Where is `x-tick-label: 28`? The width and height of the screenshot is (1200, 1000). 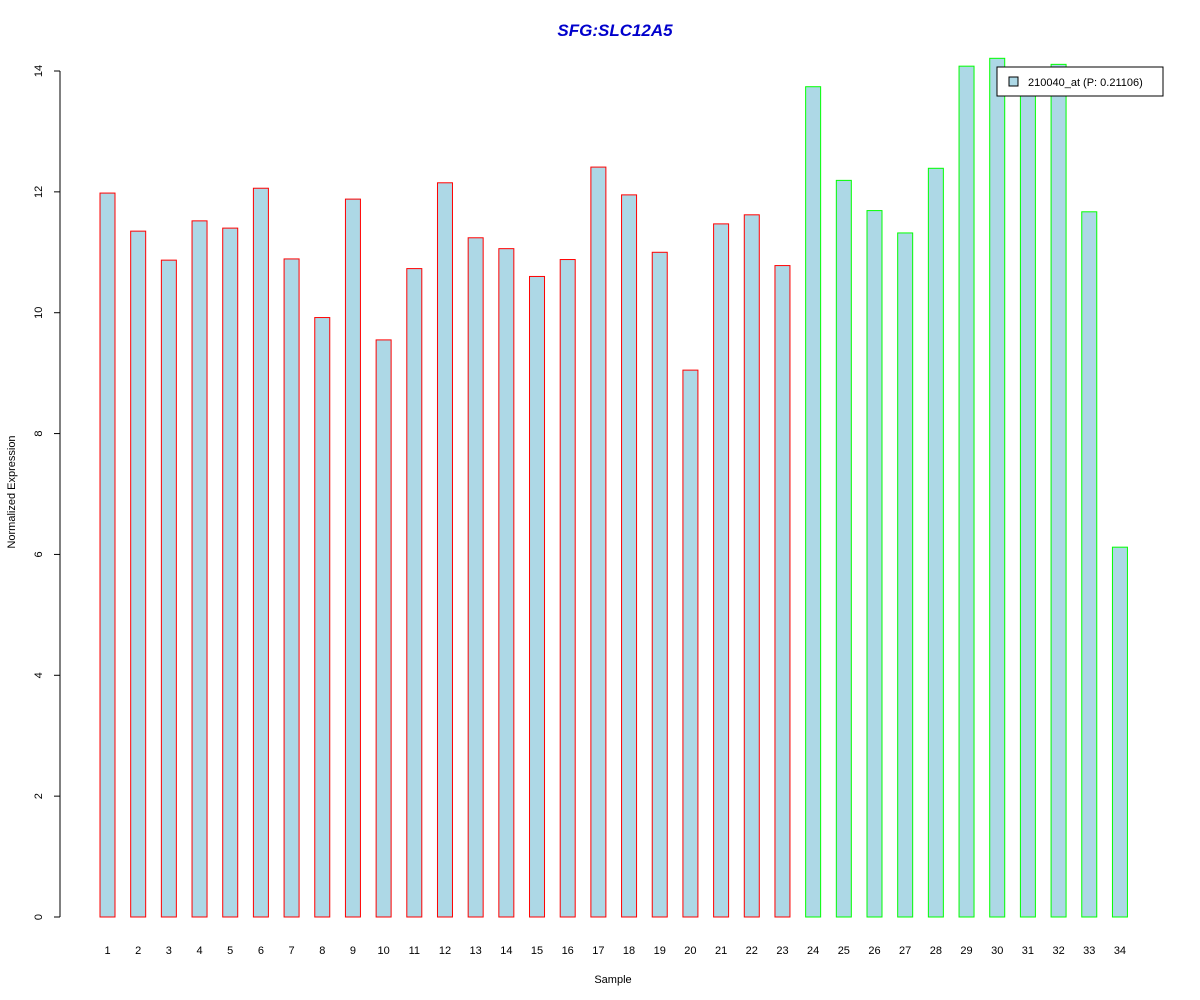
x-tick-label: 28 is located at coordinates (936, 951).